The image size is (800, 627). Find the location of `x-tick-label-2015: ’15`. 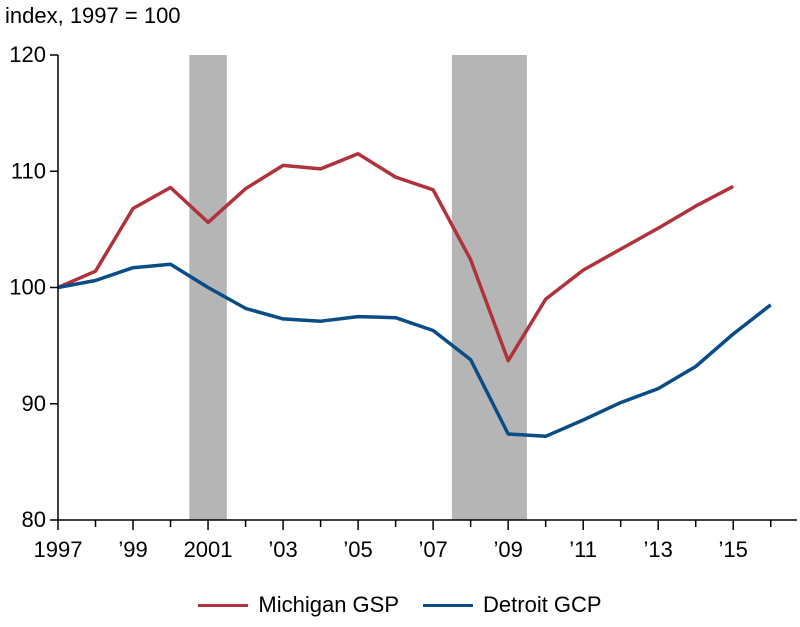

x-tick-label-2015: ’15 is located at coordinates (733, 549).